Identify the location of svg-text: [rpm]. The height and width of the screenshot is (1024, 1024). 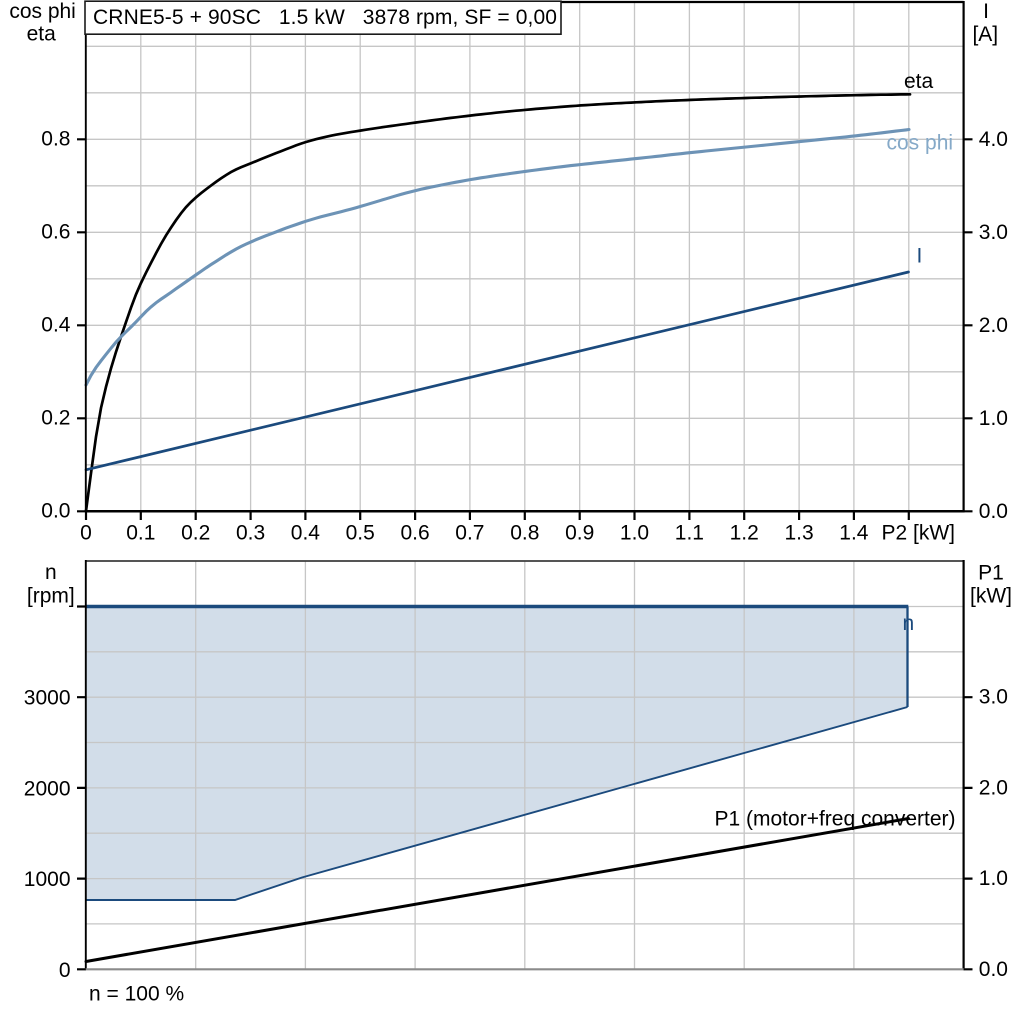
(51, 595).